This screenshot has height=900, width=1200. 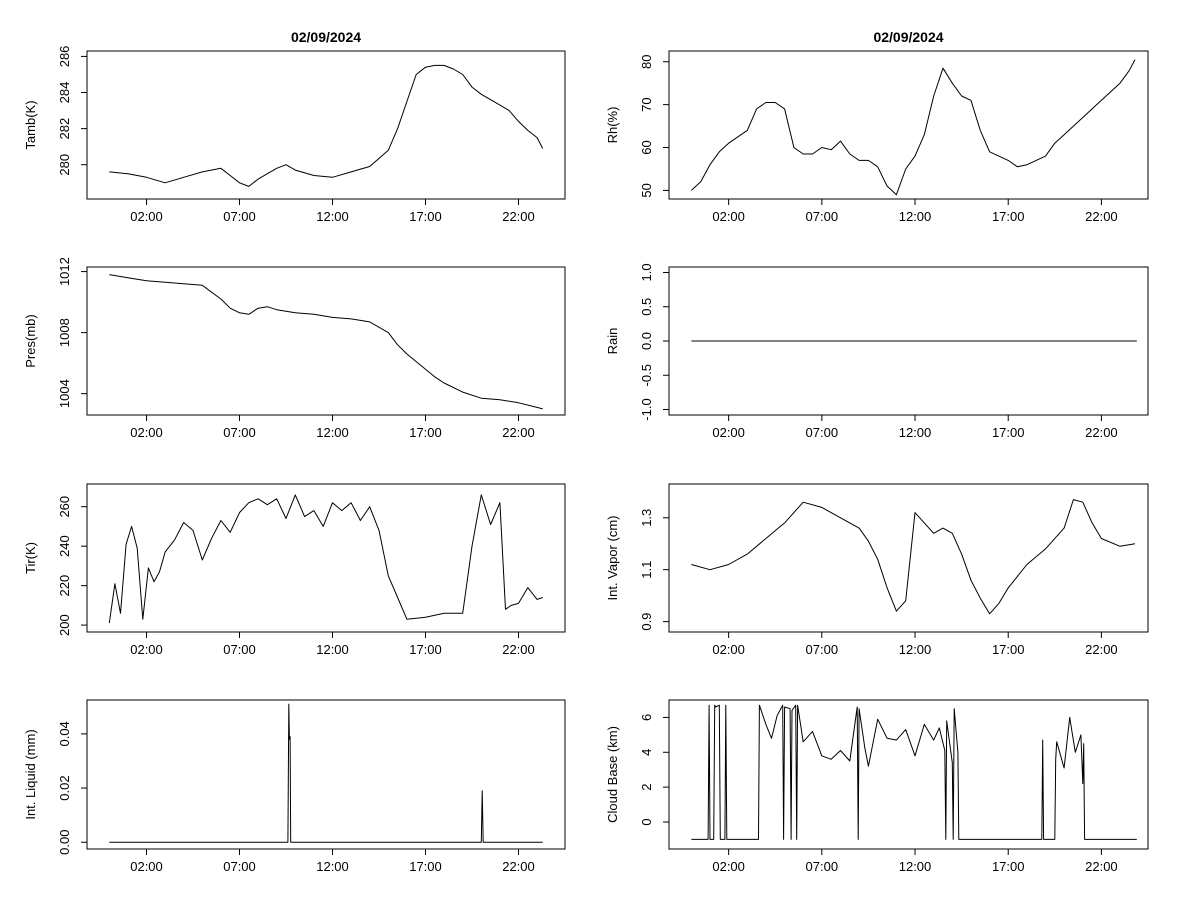 I want to click on tir-series-line, so click(x=325, y=559).